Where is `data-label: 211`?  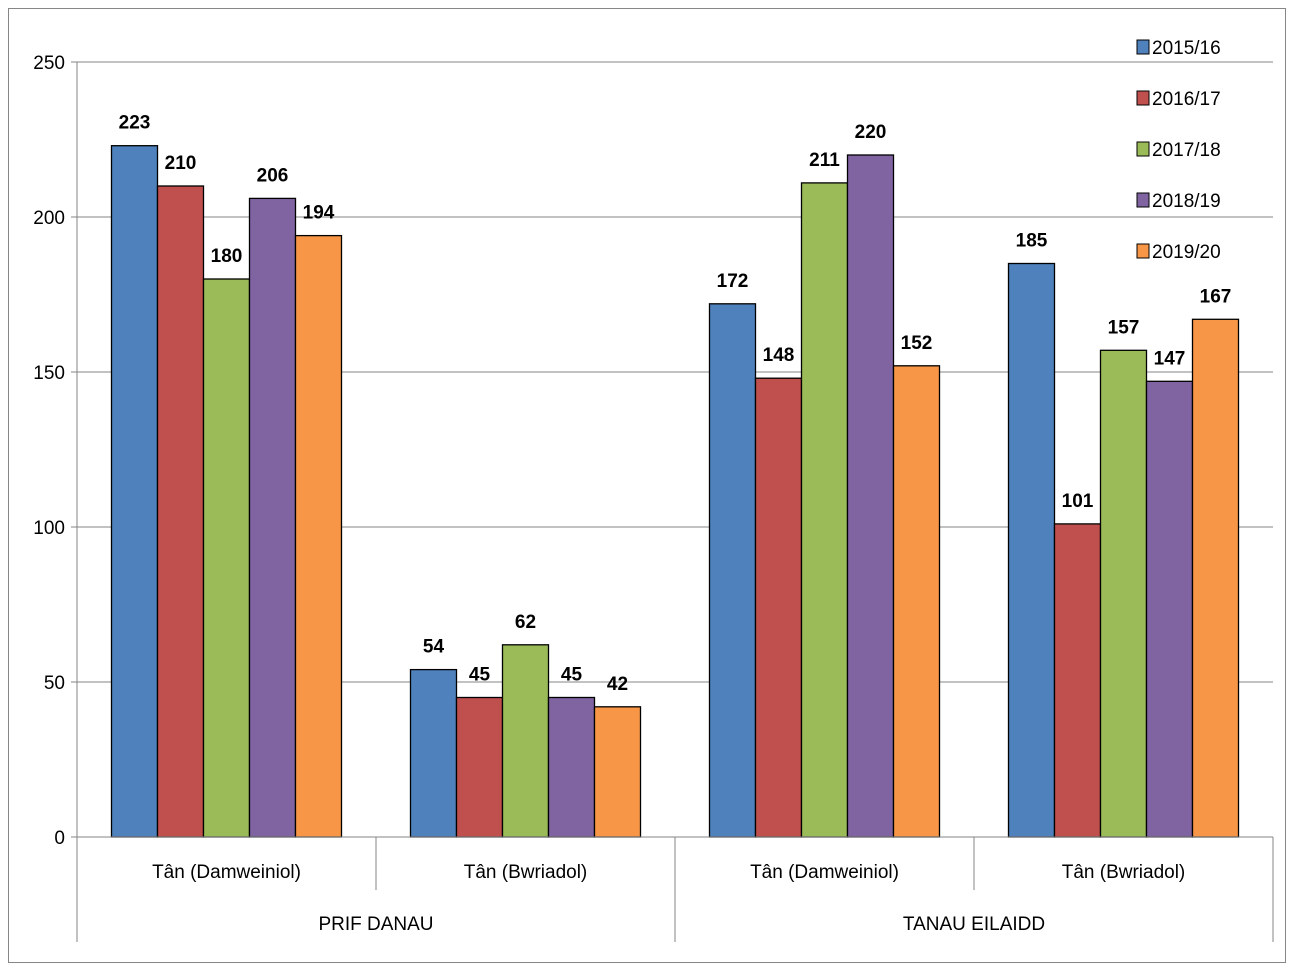
data-label: 211 is located at coordinates (824, 160).